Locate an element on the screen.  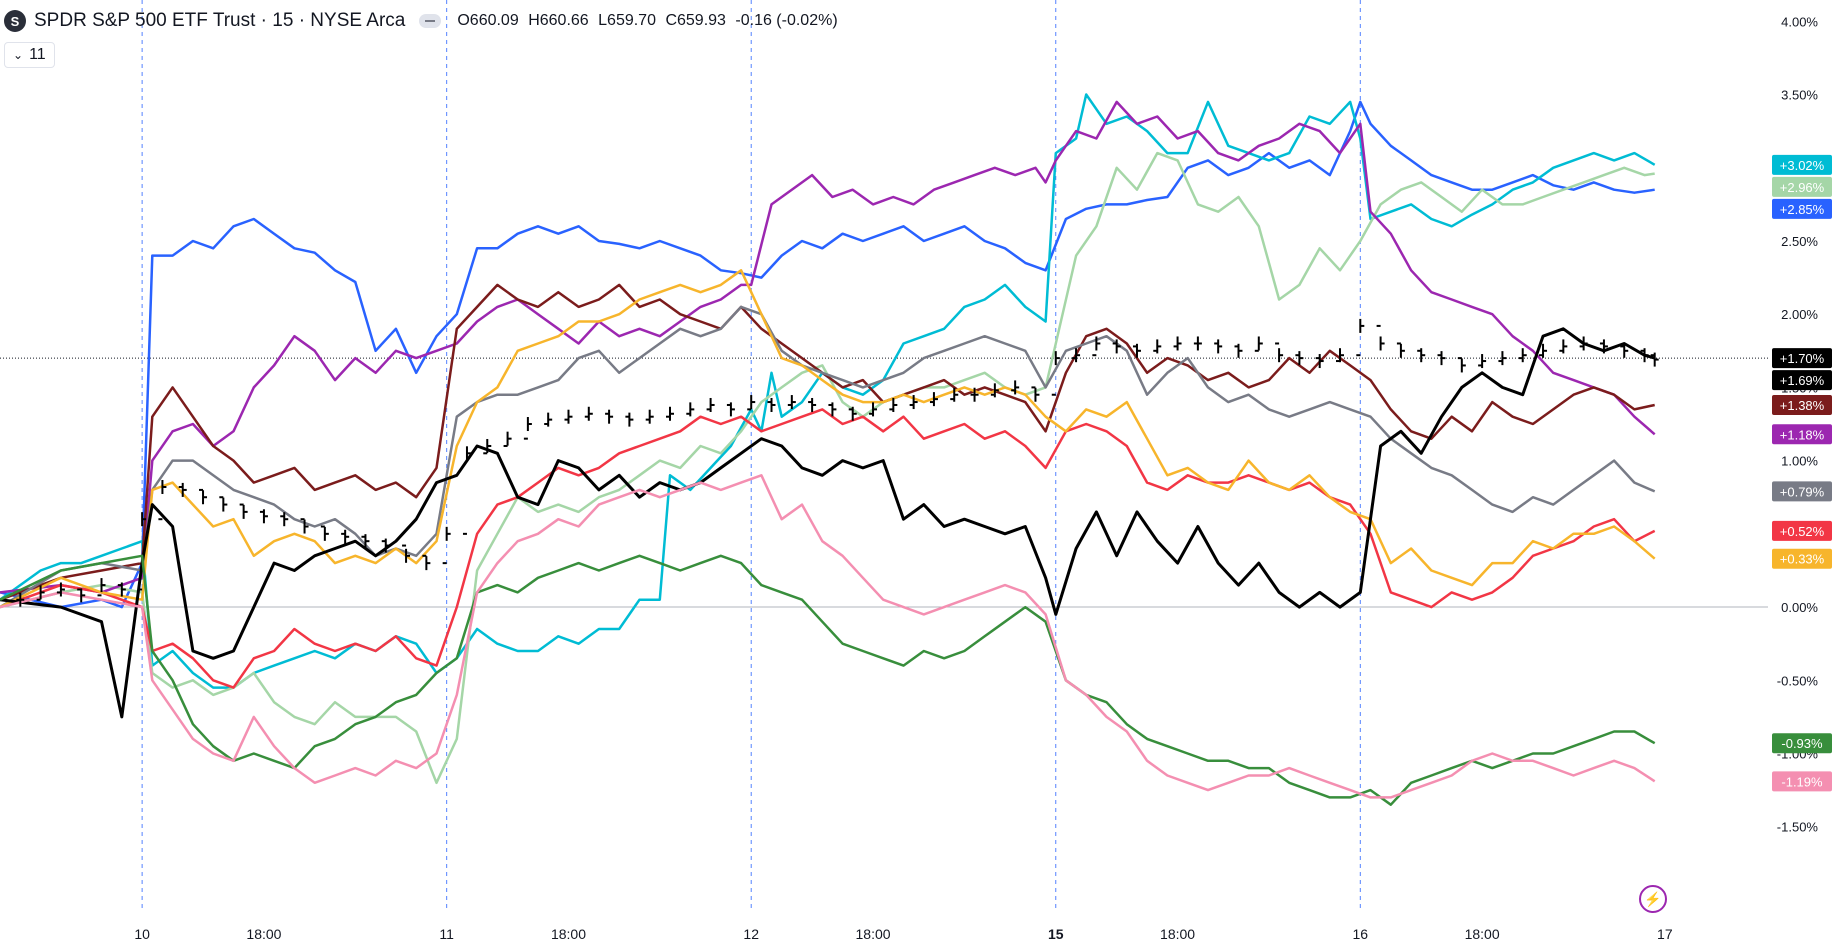
last-value-label-text: +0.52% is located at coordinates (1802, 531).